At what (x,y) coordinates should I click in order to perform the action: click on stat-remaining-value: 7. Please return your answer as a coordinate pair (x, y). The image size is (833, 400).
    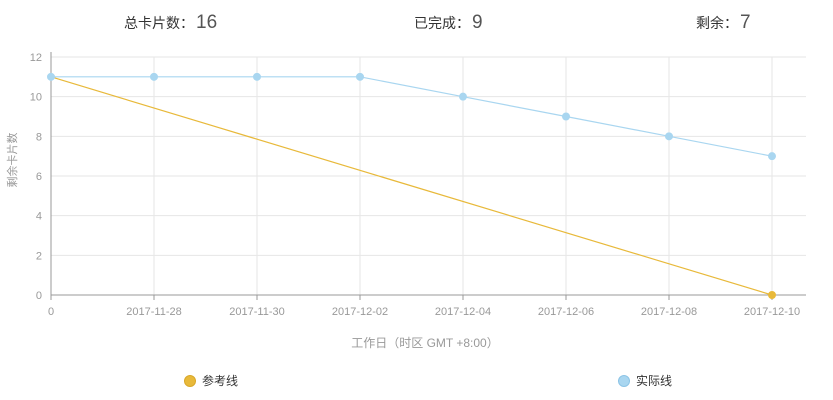
    Looking at the image, I should click on (745, 22).